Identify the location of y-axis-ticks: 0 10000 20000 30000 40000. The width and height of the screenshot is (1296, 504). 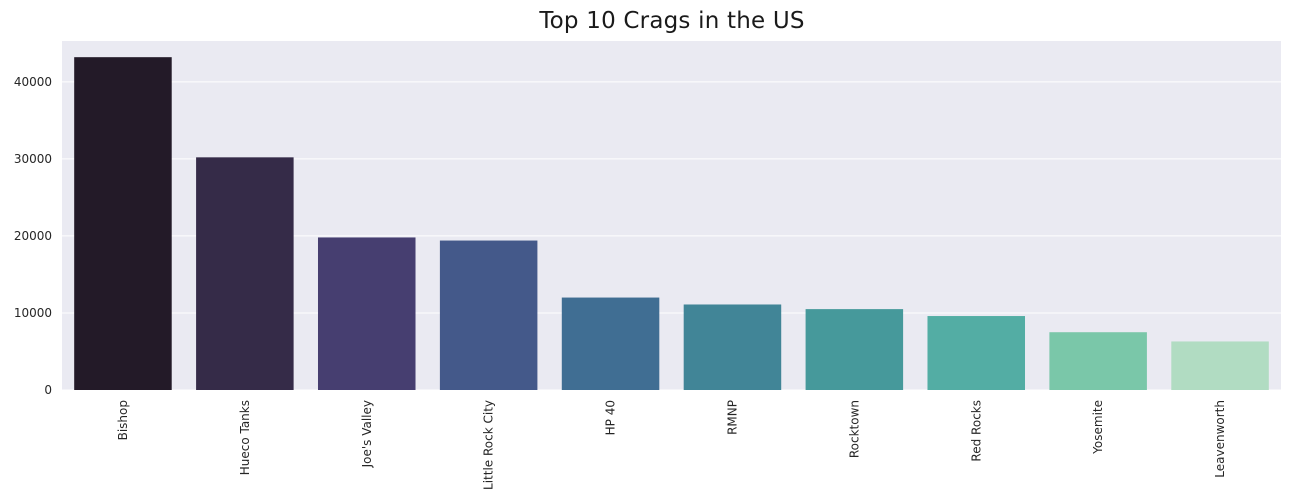
(33, 236).